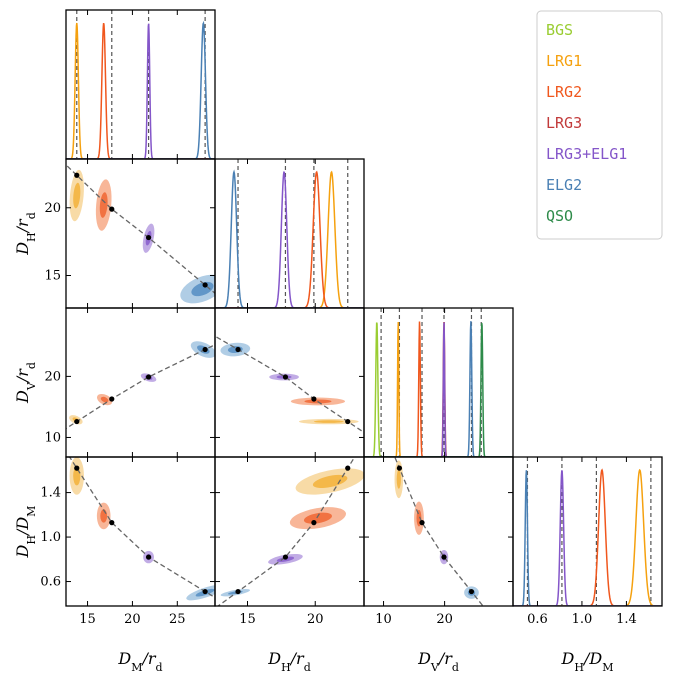 Image resolution: width=674 pixels, height=674 pixels. Describe the element at coordinates (177, 619) in the screenshot. I see `x-tick-label-DM_over_rd: 25` at that location.